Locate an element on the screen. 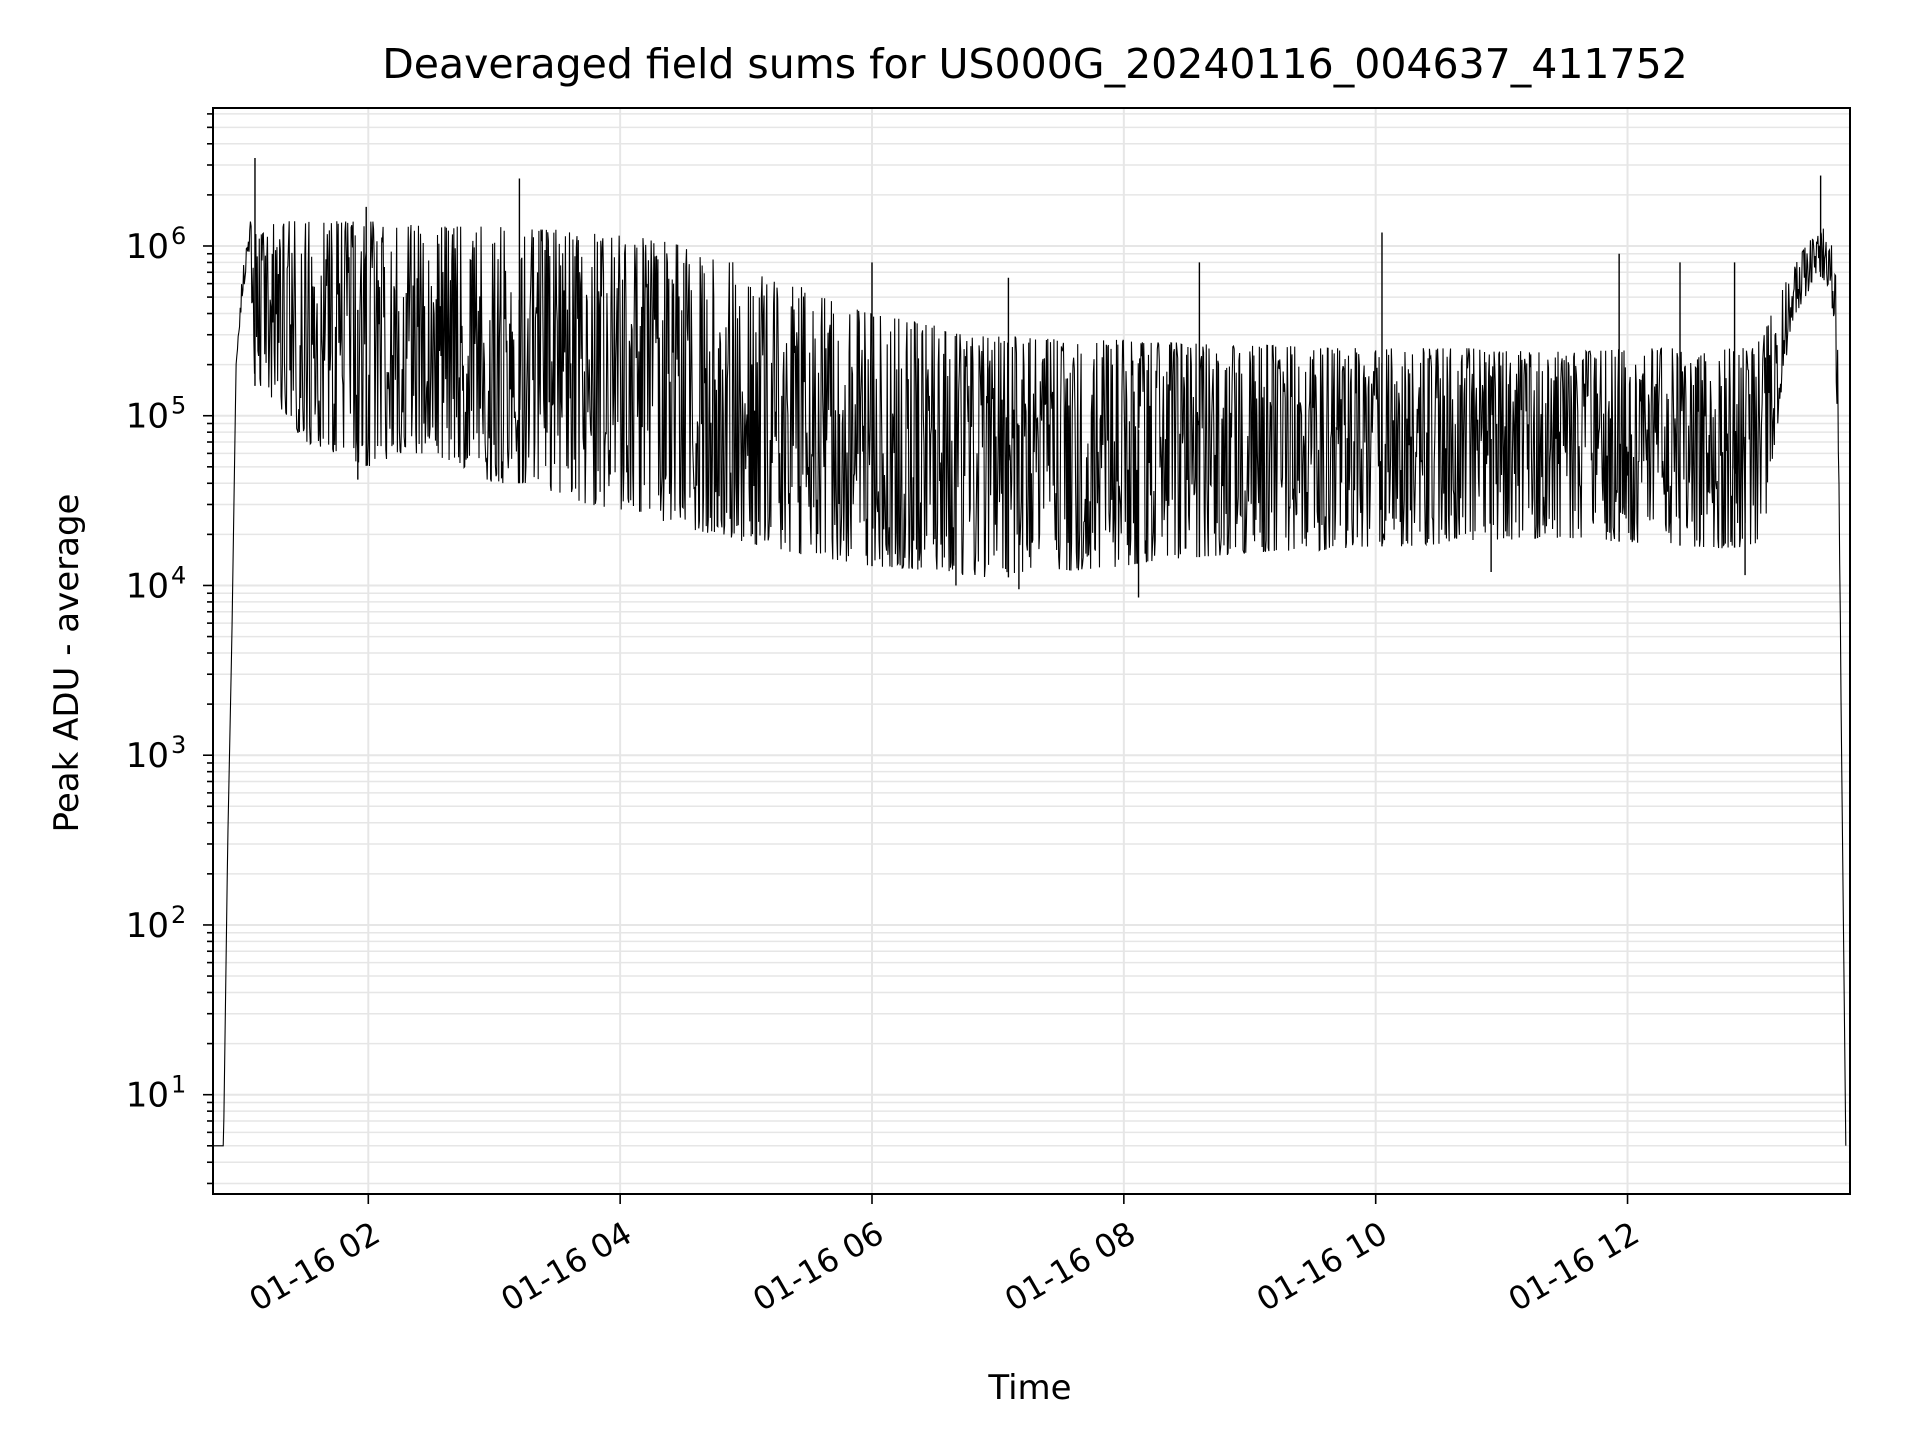 This screenshot has height=1440, width=1920. y-tick-label-exponent: 2 is located at coordinates (178, 915).